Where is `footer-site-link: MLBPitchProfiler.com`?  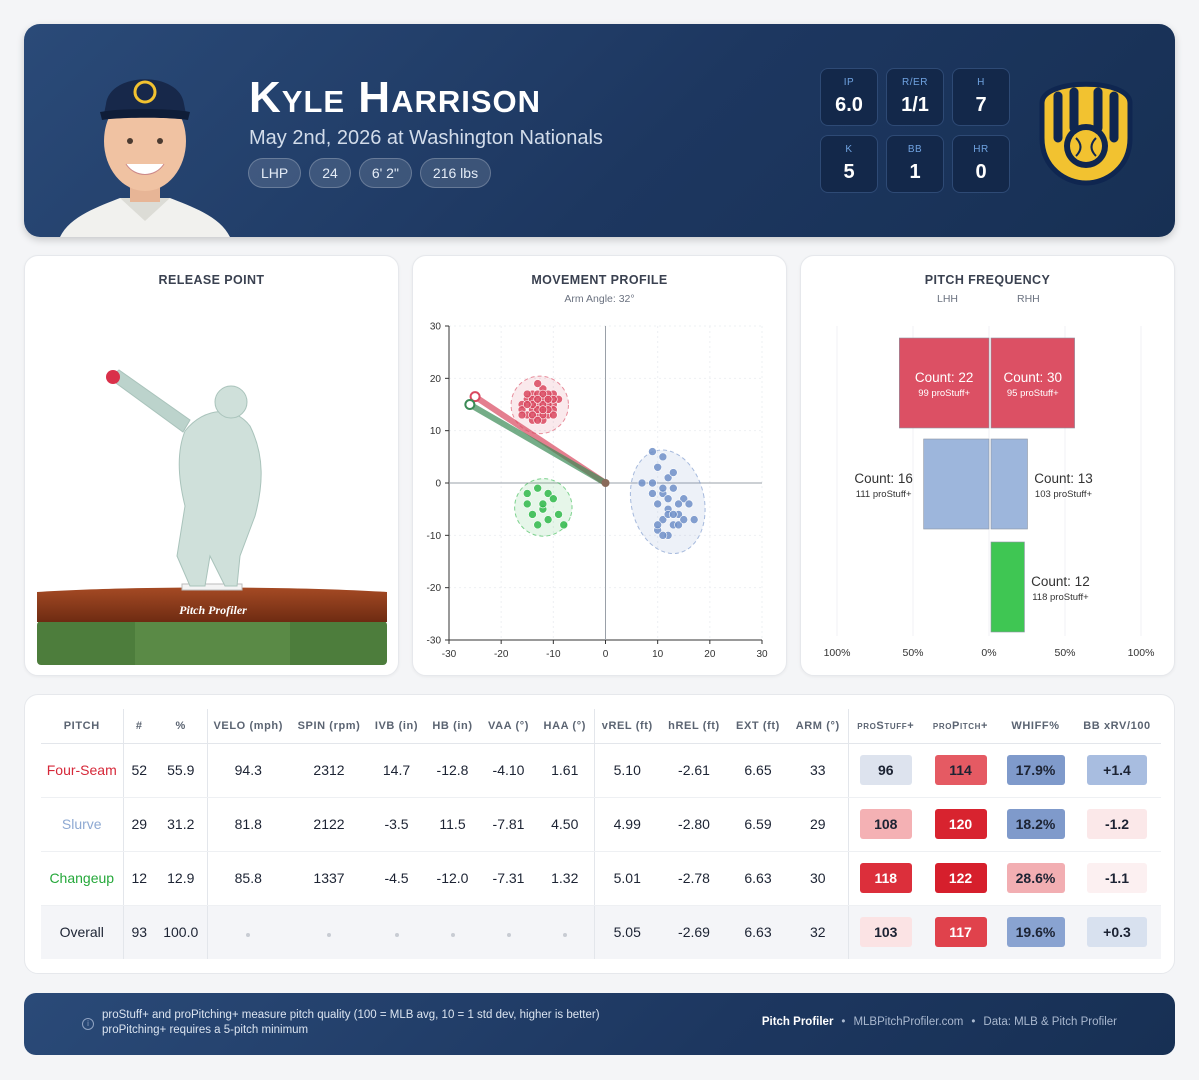
footer-site-link: MLBPitchProfiler.com is located at coordinates (908, 1022).